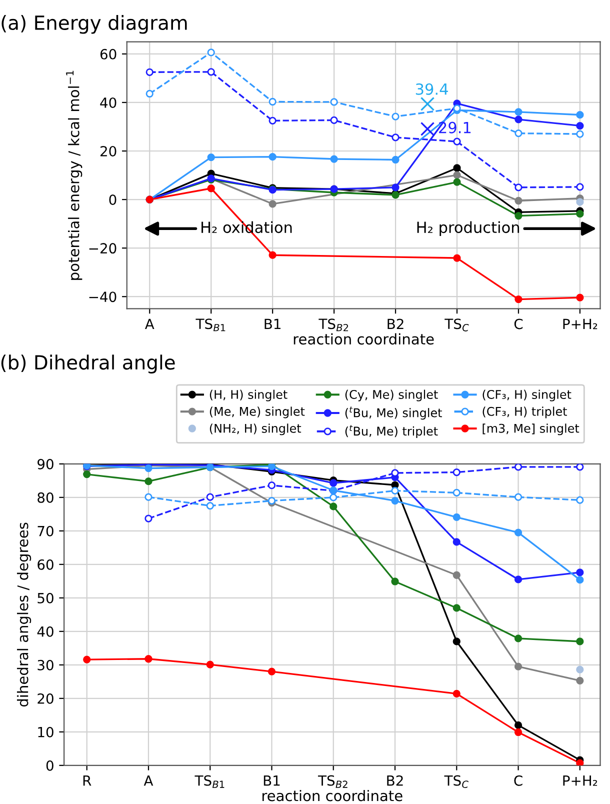 This screenshot has width=610, height=804. I want to click on y-tick-label: −20, so click(102, 248).